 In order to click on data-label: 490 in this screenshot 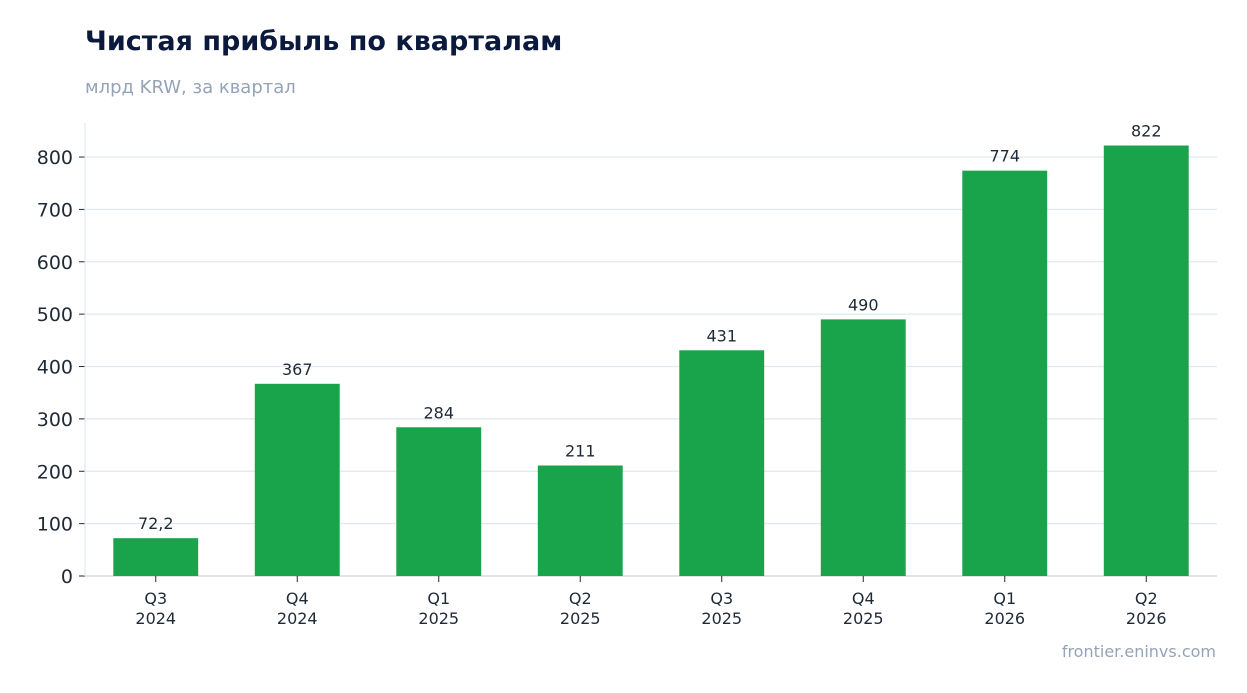, I will do `click(863, 304)`.